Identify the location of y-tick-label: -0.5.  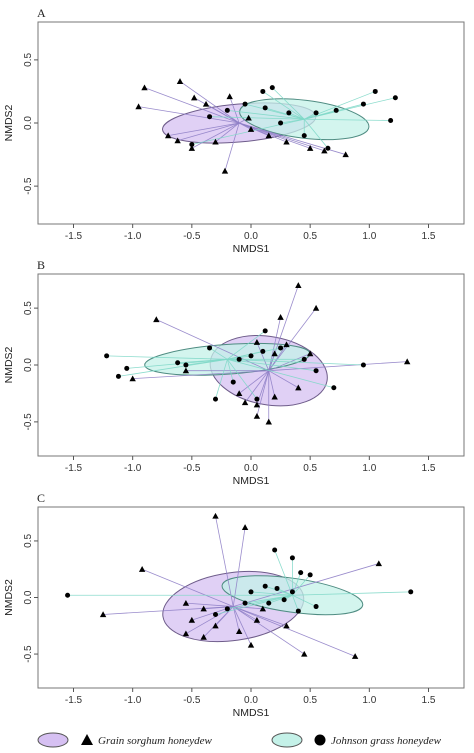
(28, 422).